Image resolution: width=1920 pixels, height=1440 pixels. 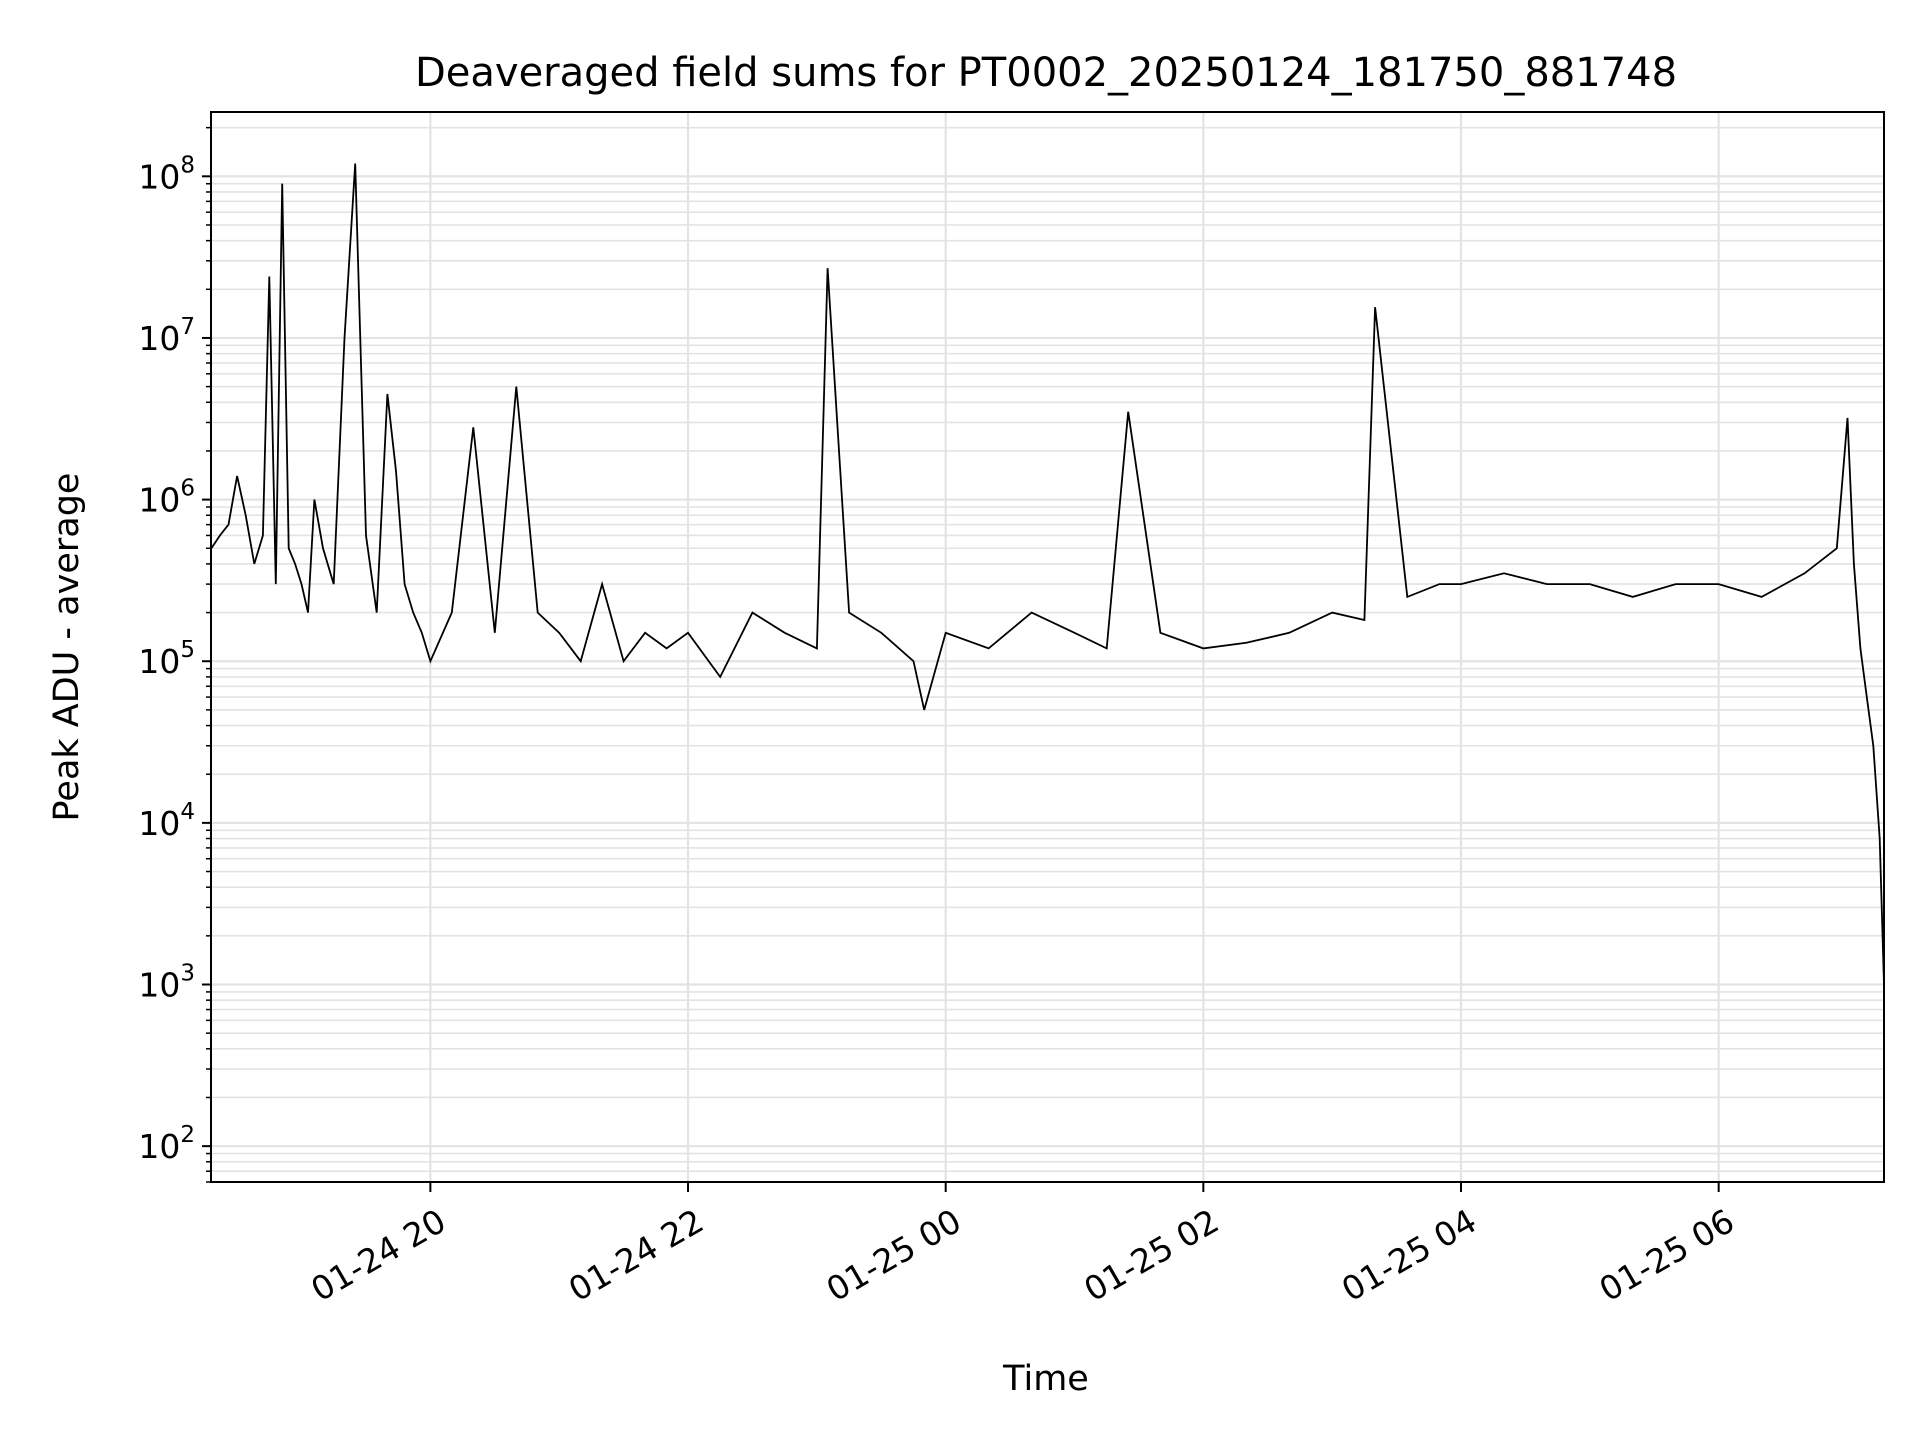 I want to click on y-tick-label: 10⁷, so click(x=166, y=336).